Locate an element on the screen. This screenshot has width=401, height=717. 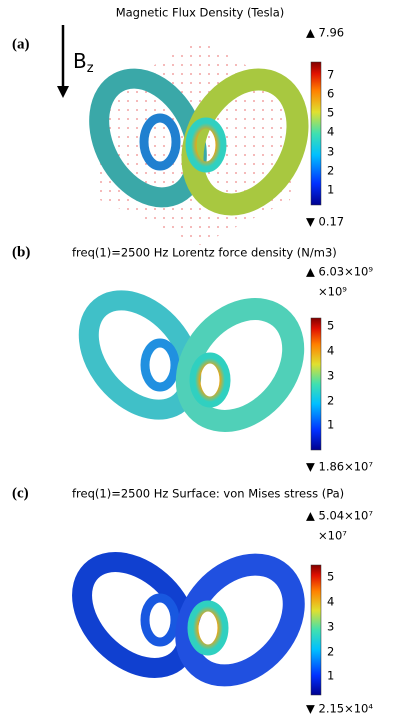
max-label: ▲ 6.03×10⁹ is located at coordinates (339, 272).